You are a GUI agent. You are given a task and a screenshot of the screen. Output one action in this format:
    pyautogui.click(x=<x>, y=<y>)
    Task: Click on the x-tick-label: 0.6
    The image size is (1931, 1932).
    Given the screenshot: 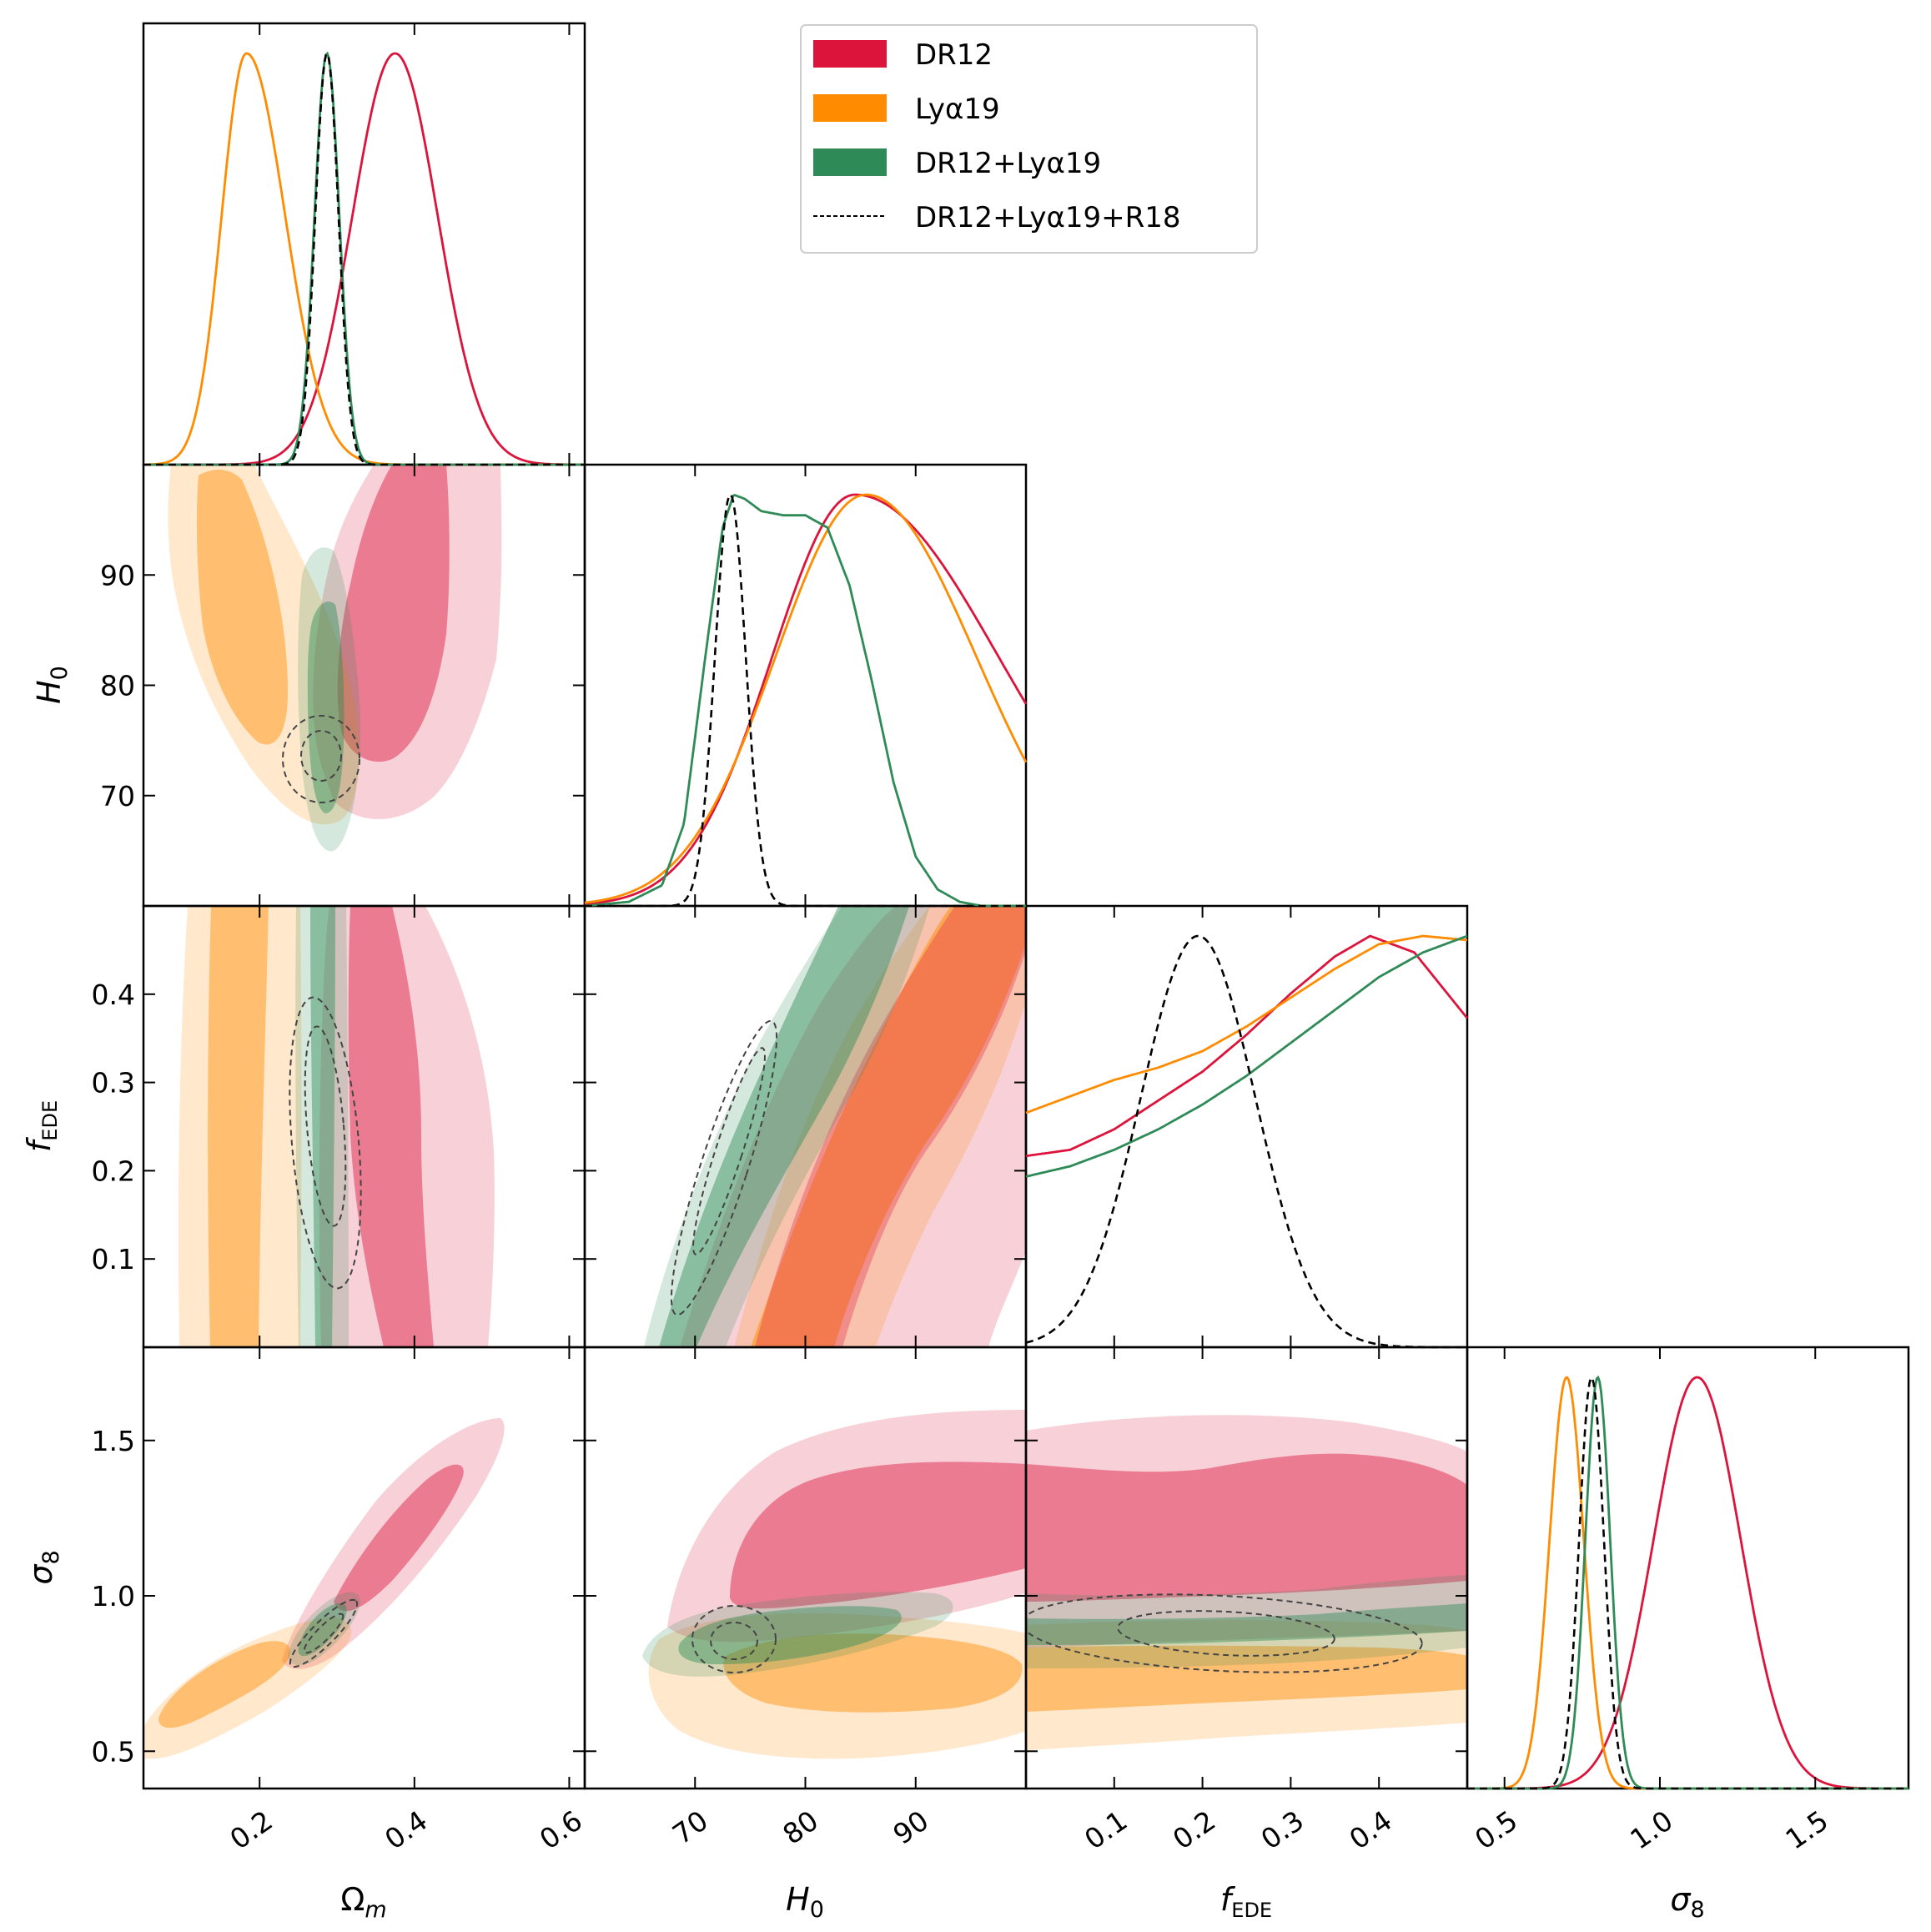 What is the action you would take?
    pyautogui.click(x=561, y=1830)
    